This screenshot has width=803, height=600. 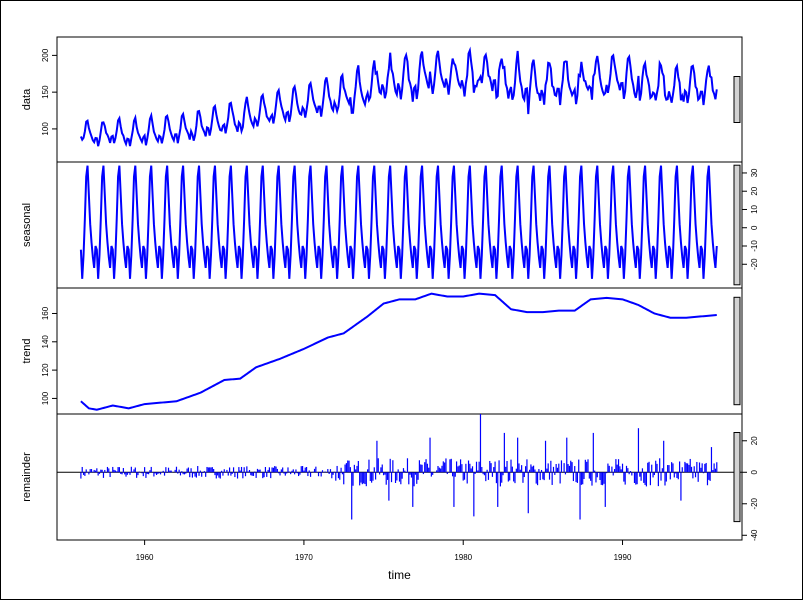 I want to click on panel-label-trend: trend, so click(x=27, y=350).